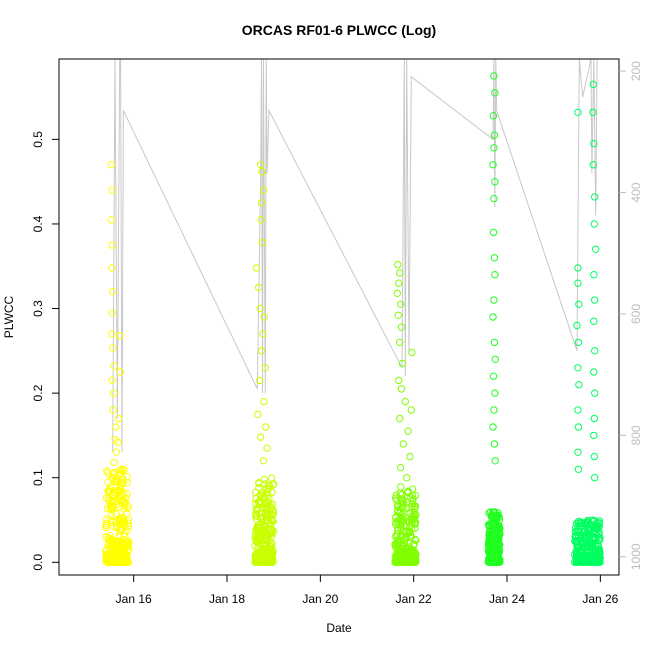  Describe the element at coordinates (631, 315) in the screenshot. I see `right-axis: 200 400 600 800 1000` at that location.